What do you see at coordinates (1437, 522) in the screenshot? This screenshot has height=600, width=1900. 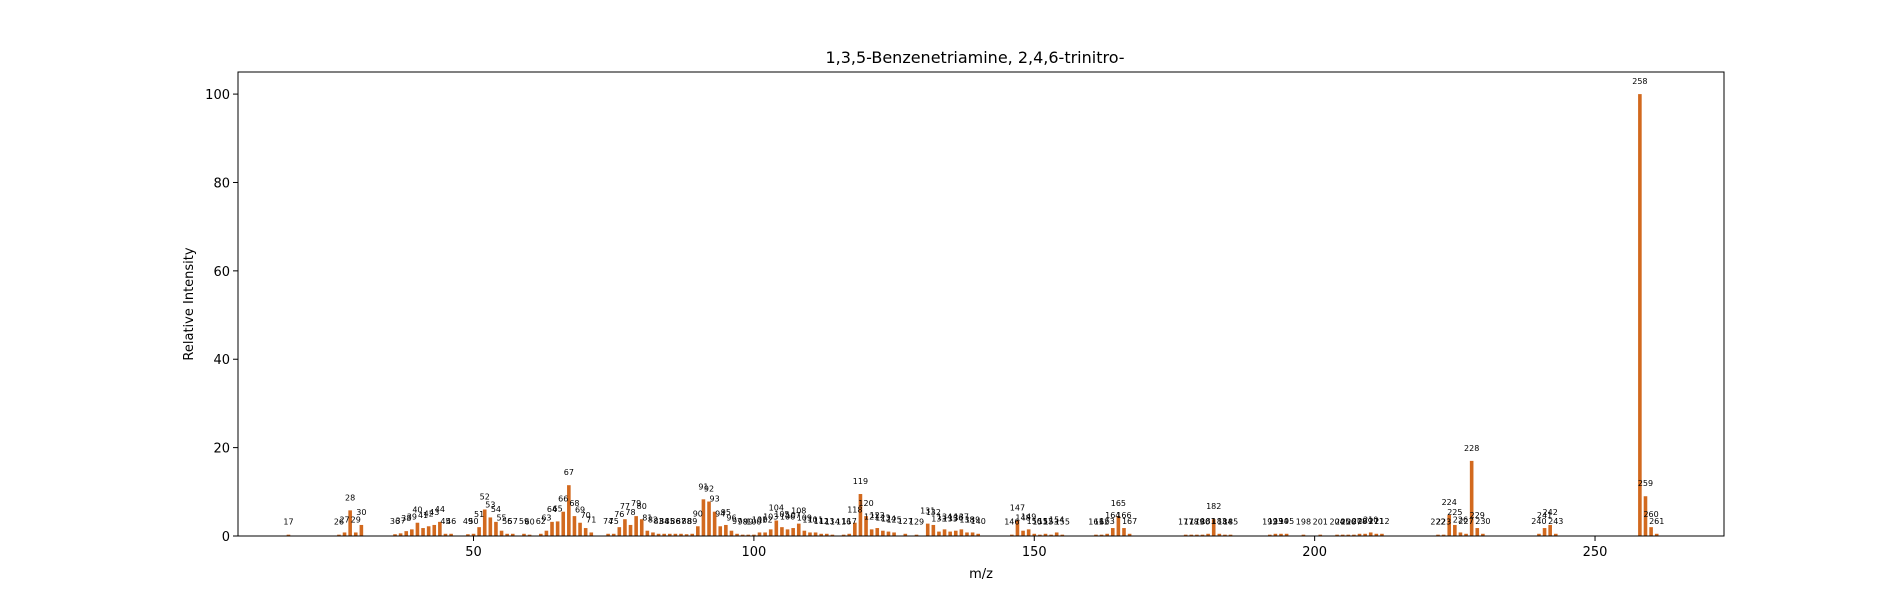 I see `peak-label-222: 222` at bounding box center [1437, 522].